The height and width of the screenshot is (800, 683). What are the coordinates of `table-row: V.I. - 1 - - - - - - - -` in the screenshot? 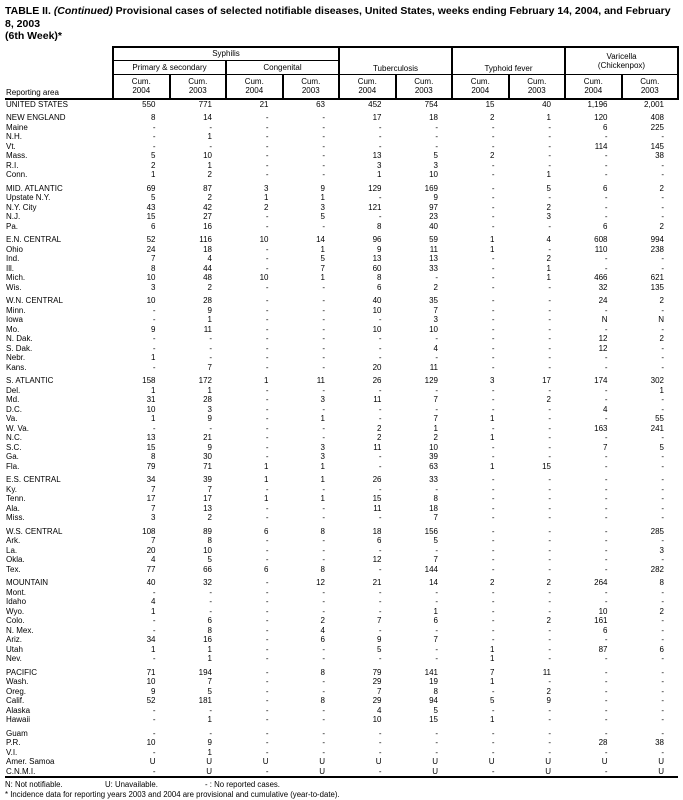 It's located at (341, 753).